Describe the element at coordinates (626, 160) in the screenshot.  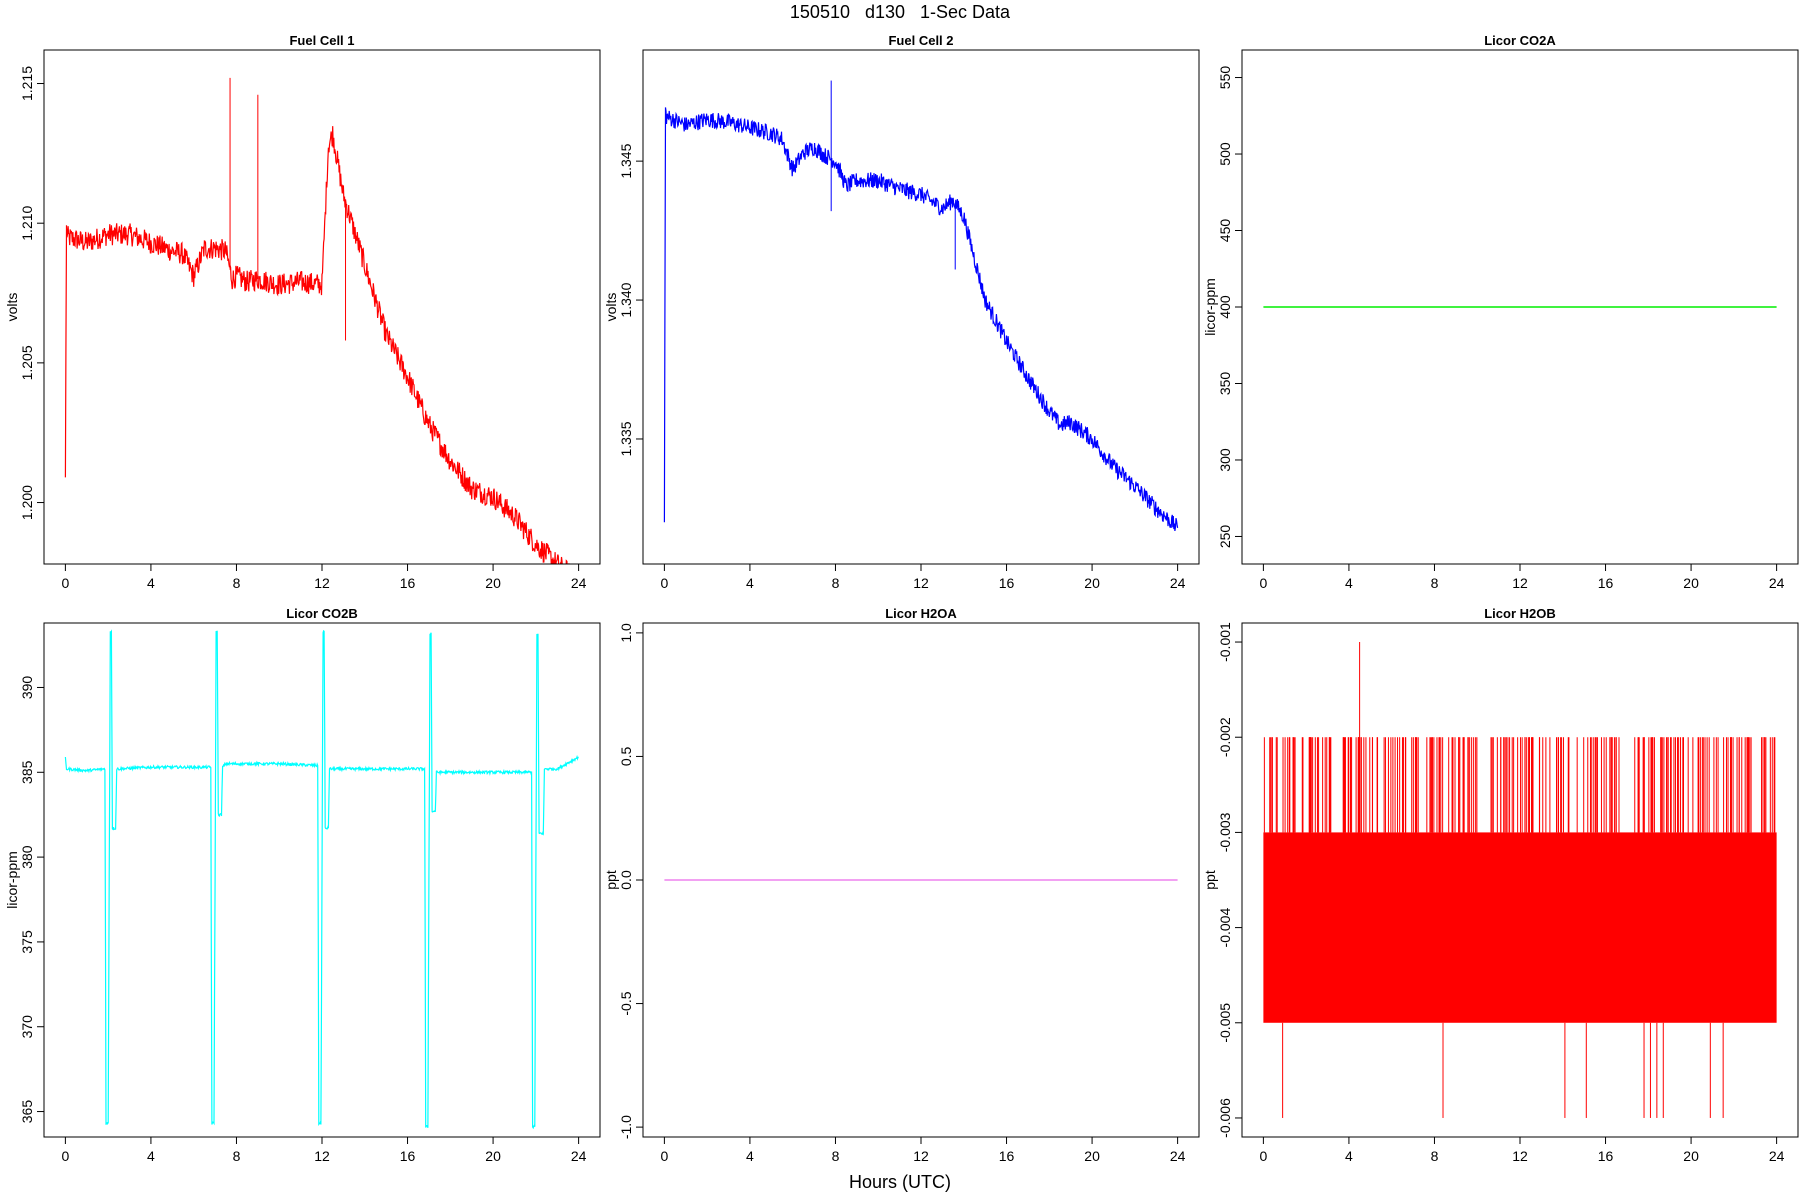
I see `y-tick-label: 1.345` at that location.